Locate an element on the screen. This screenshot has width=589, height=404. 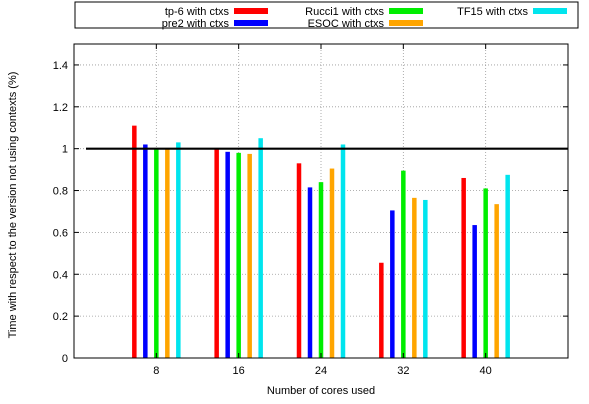
legend-label: pre2 with ctxs is located at coordinates (196, 24).